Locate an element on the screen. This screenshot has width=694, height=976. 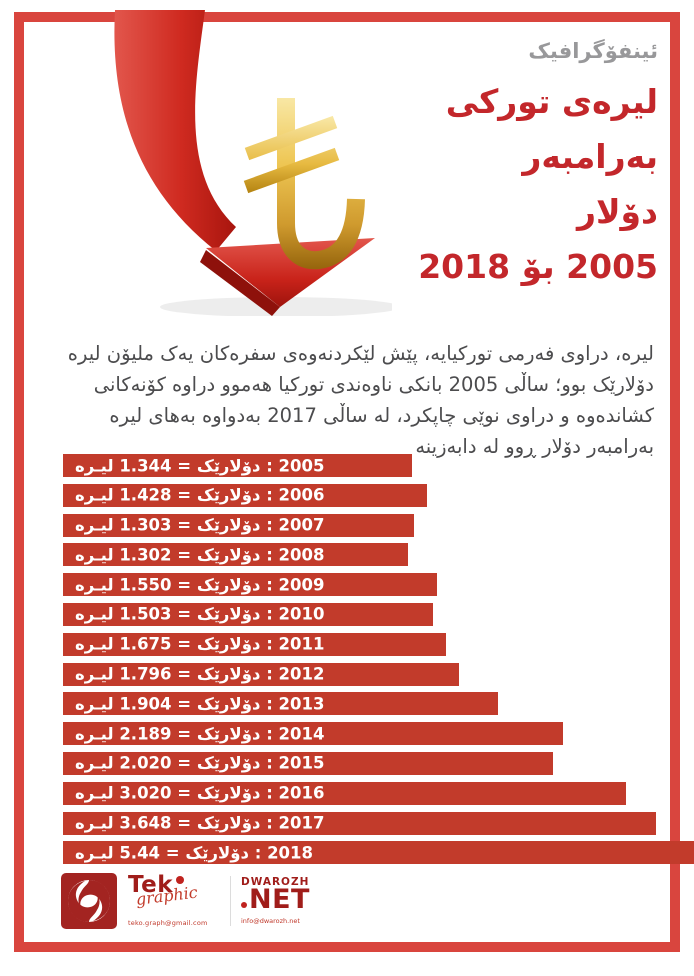
bar-label: 2013 : دۆلارێک = 1.904 لیـرە is located at coordinates (200, 704).